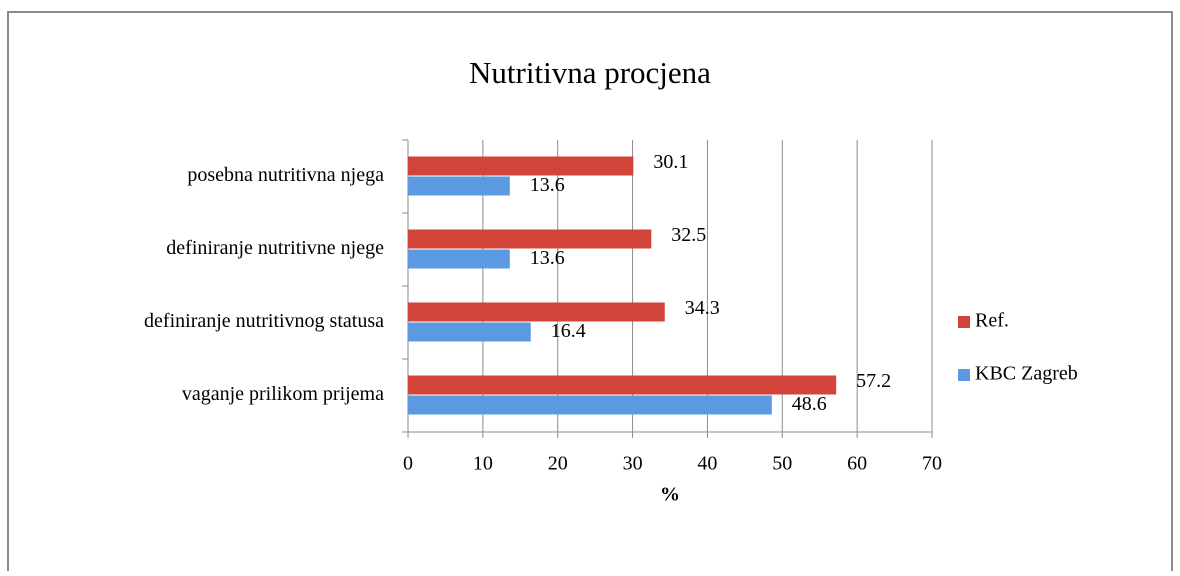 The image size is (1180, 576). What do you see at coordinates (408, 464) in the screenshot?
I see `x-tick-label: 0` at bounding box center [408, 464].